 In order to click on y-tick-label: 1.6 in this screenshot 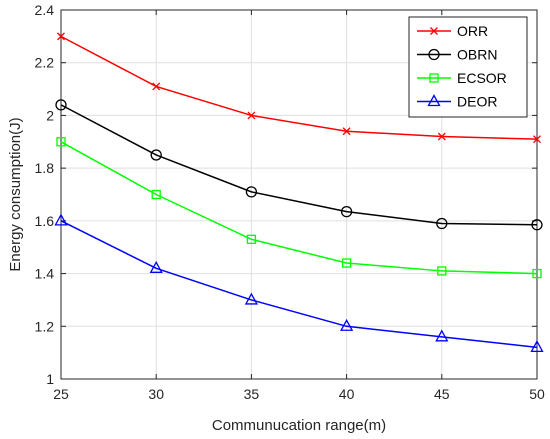, I will do `click(45, 221)`.